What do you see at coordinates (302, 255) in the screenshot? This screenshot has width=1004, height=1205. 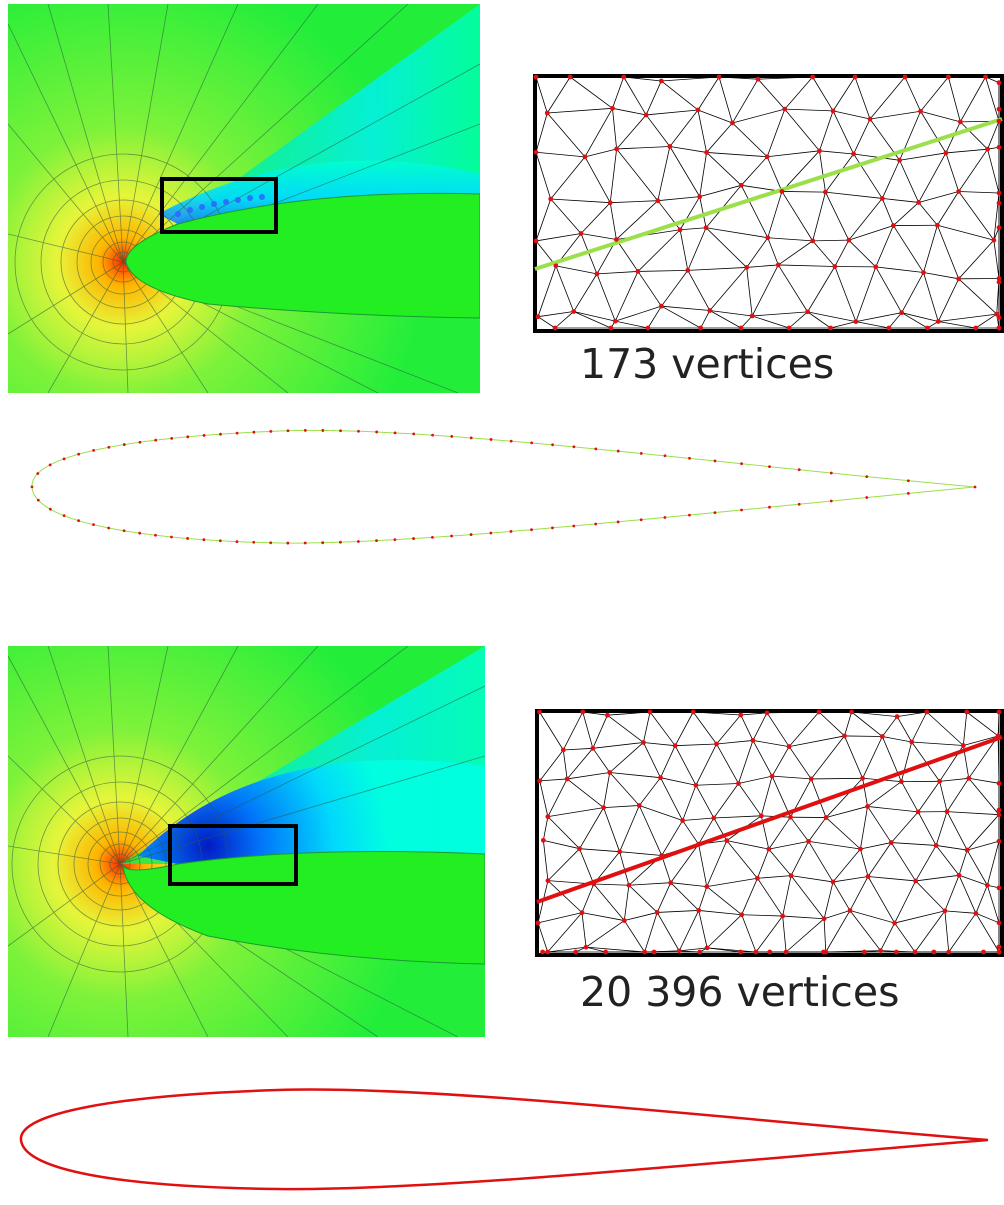 I see `airfoil-body` at bounding box center [302, 255].